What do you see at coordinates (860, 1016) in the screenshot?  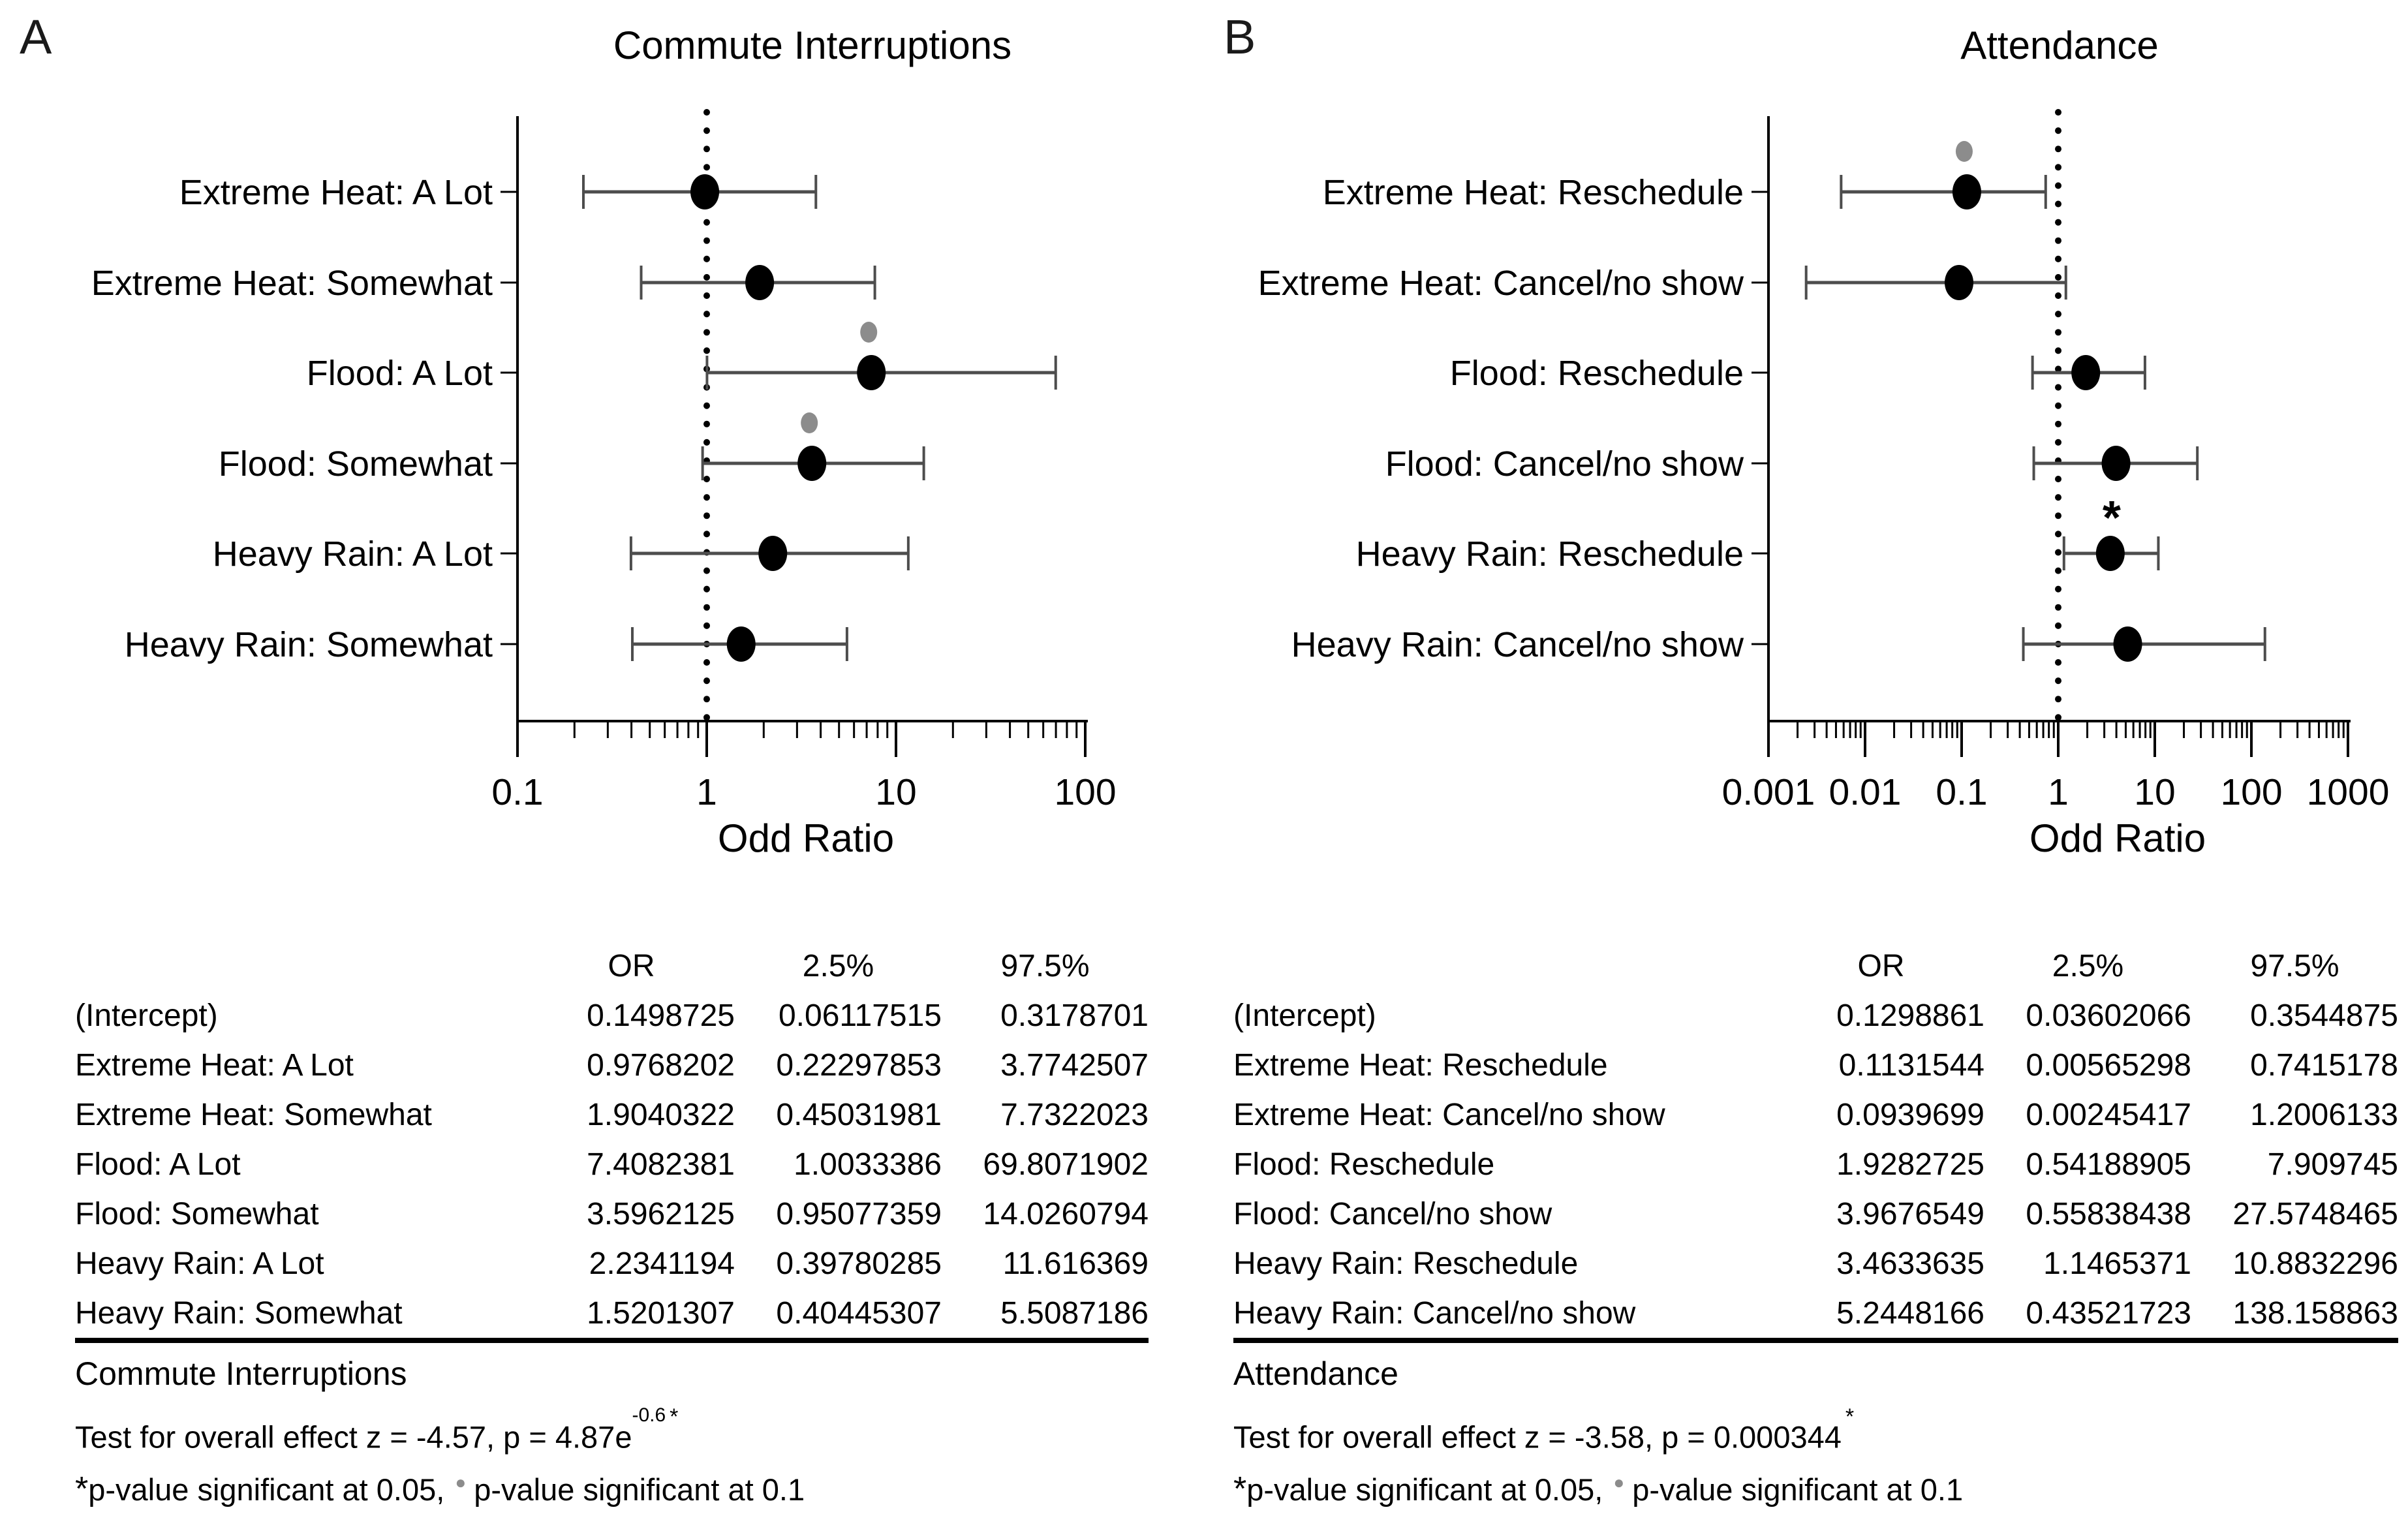 I see `ci-low-value: 0.06117515` at bounding box center [860, 1016].